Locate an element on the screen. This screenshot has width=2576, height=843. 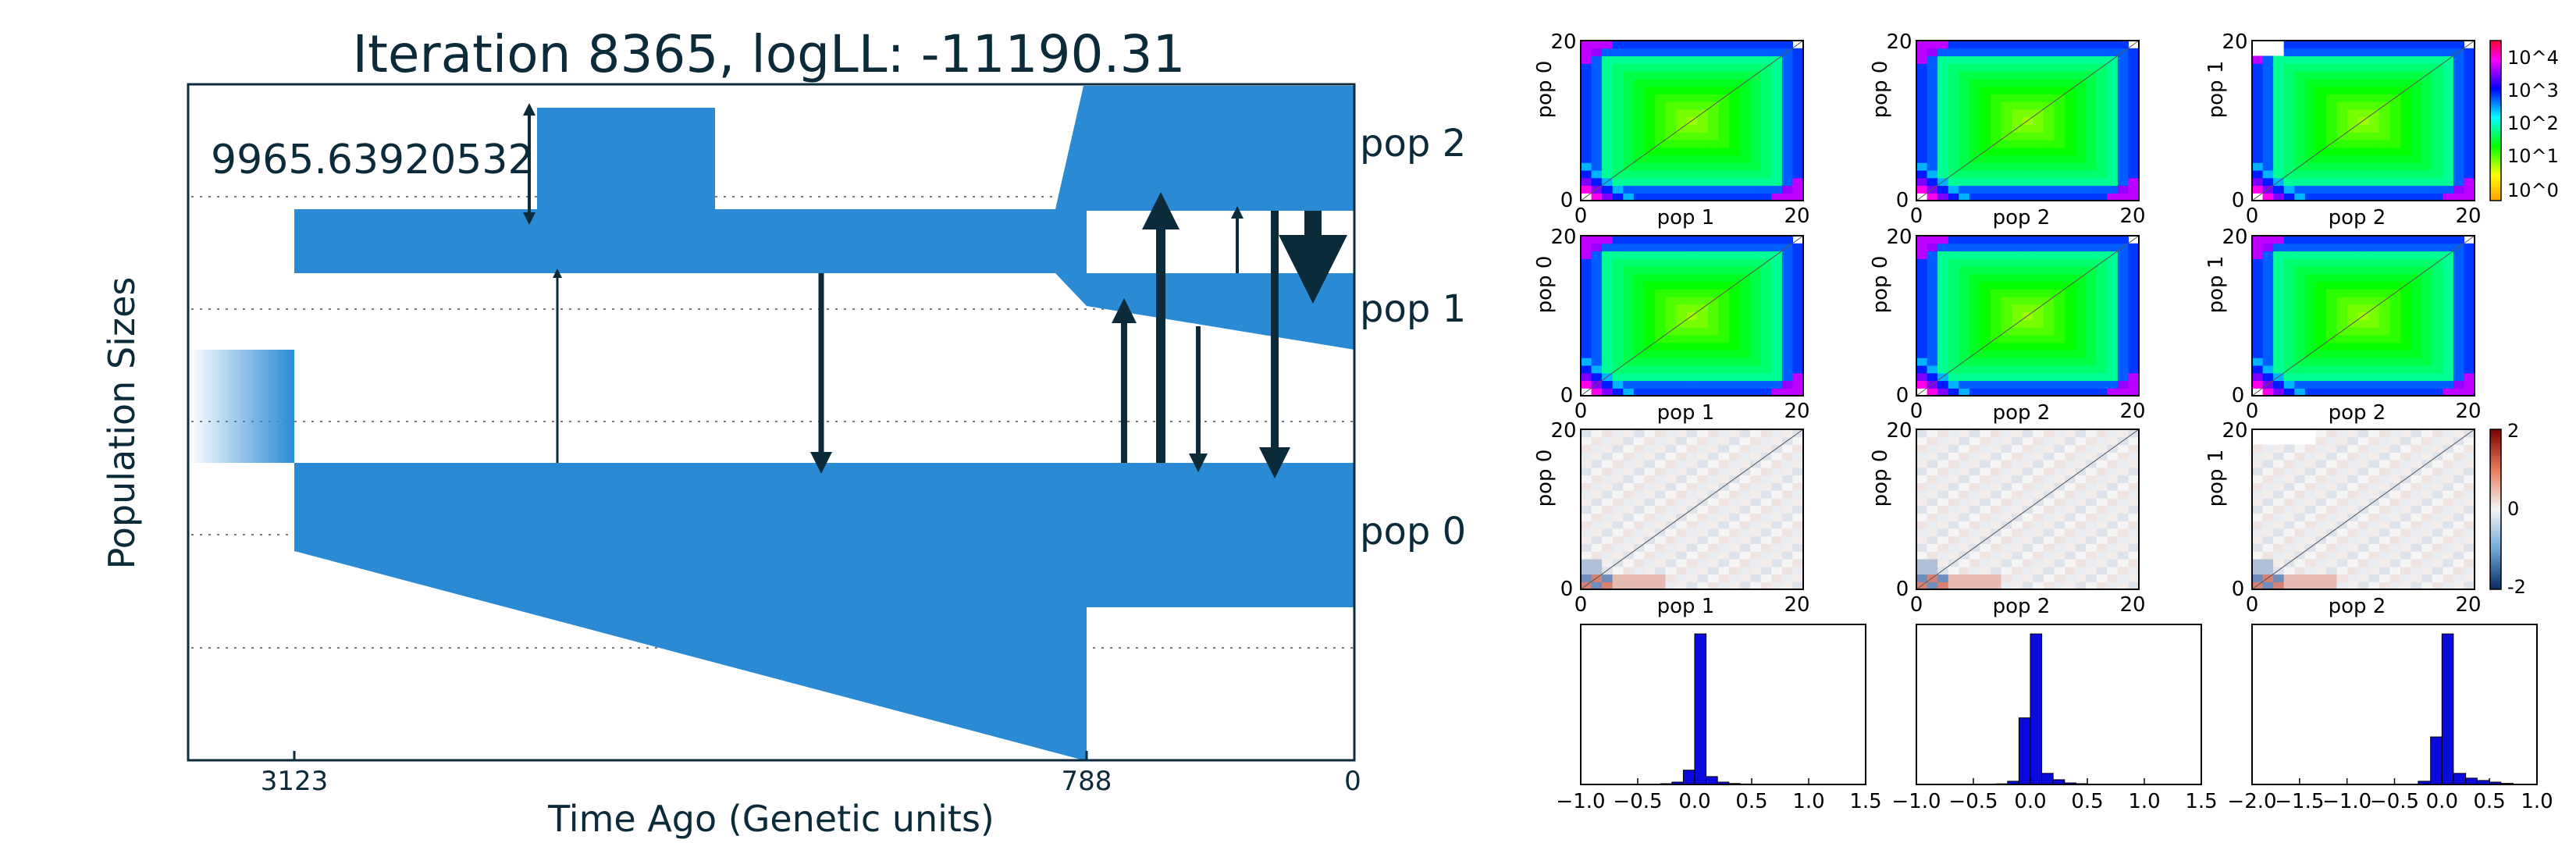
residual-colorbar-bar is located at coordinates (2495, 510).